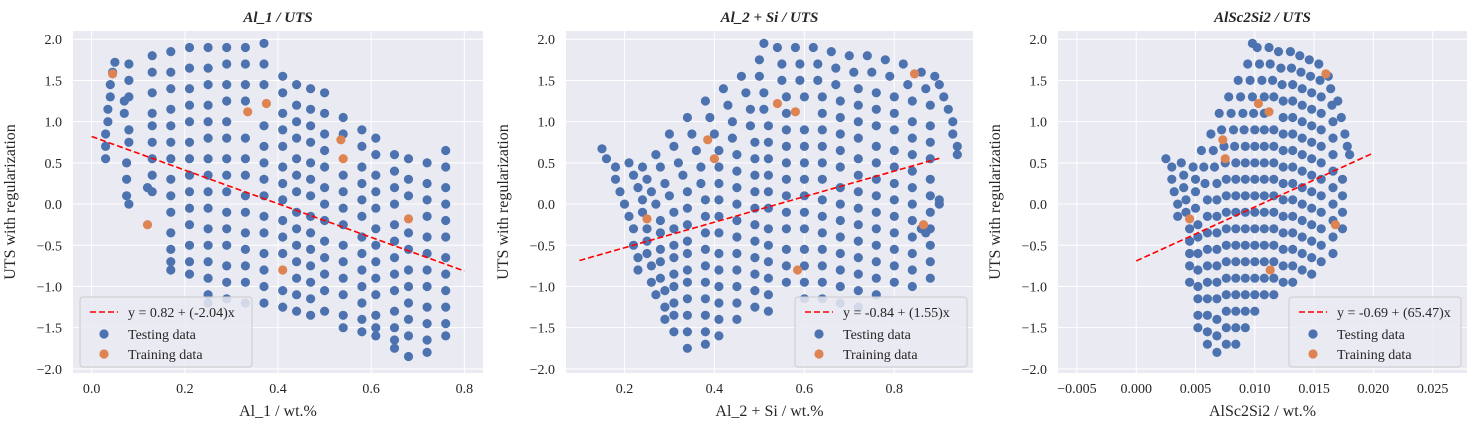  I want to click on y-tick-label: −1.5, so click(542, 329).